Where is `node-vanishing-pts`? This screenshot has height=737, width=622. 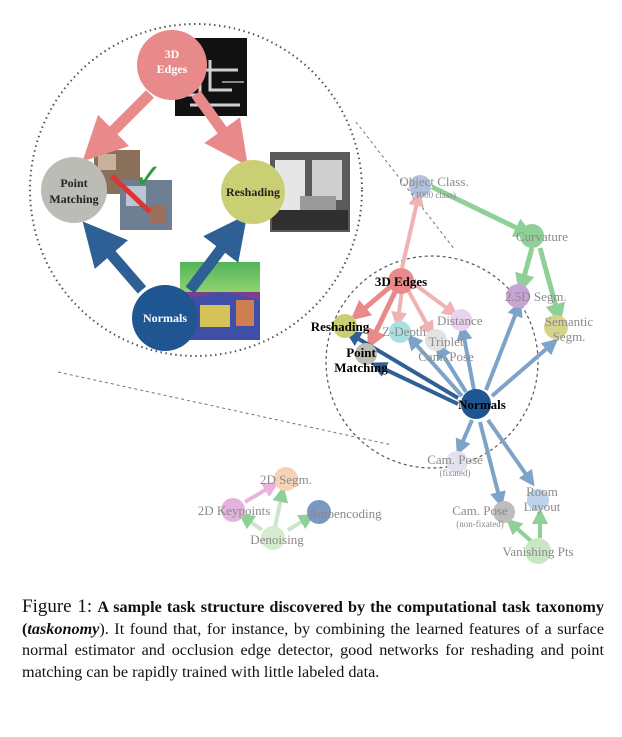 node-vanishing-pts is located at coordinates (538, 551).